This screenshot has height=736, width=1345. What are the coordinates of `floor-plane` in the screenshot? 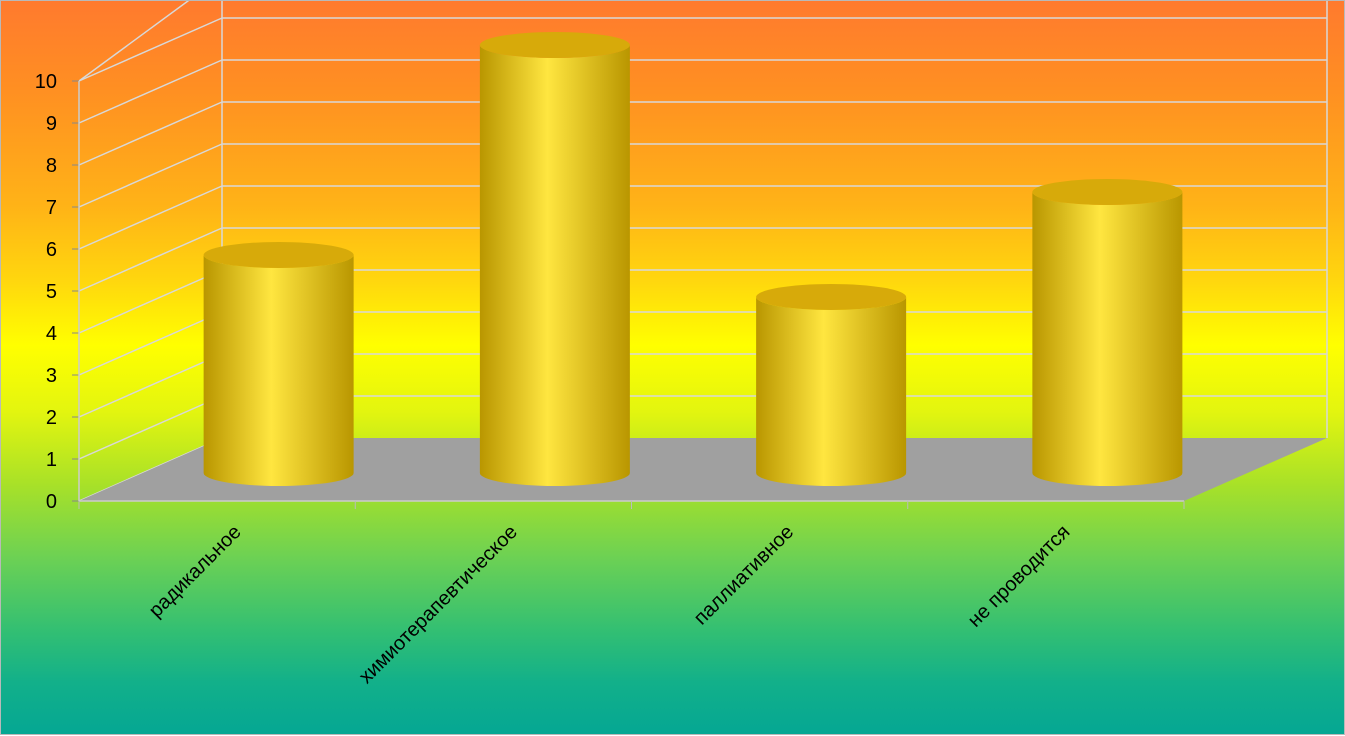 It's located at (703, 469).